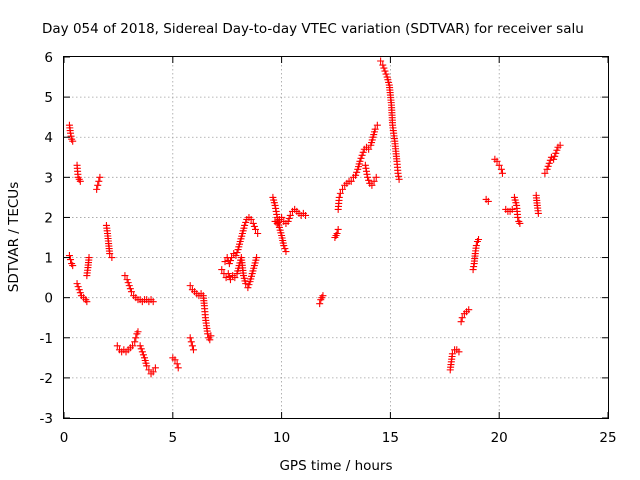  I want to click on y-tick-label: 3, so click(48, 178).